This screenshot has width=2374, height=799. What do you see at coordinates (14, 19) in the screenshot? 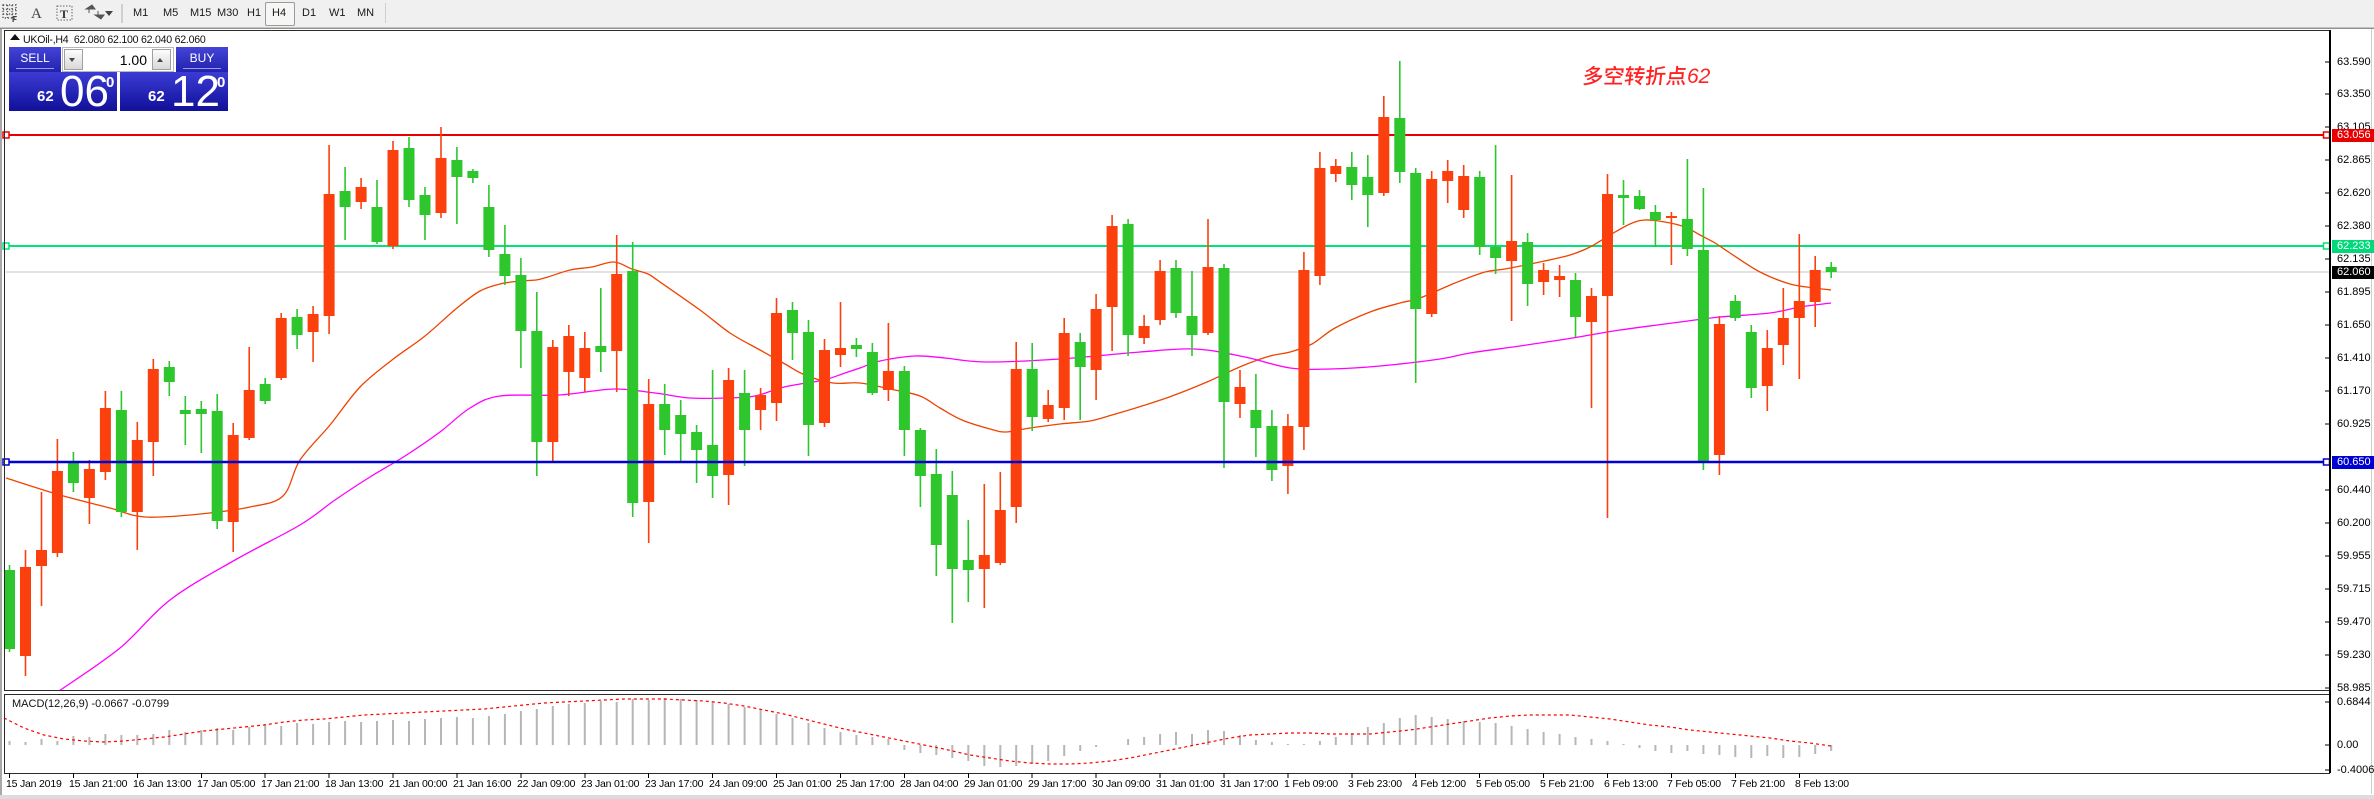
I see `svg-text: F` at bounding box center [14, 19].